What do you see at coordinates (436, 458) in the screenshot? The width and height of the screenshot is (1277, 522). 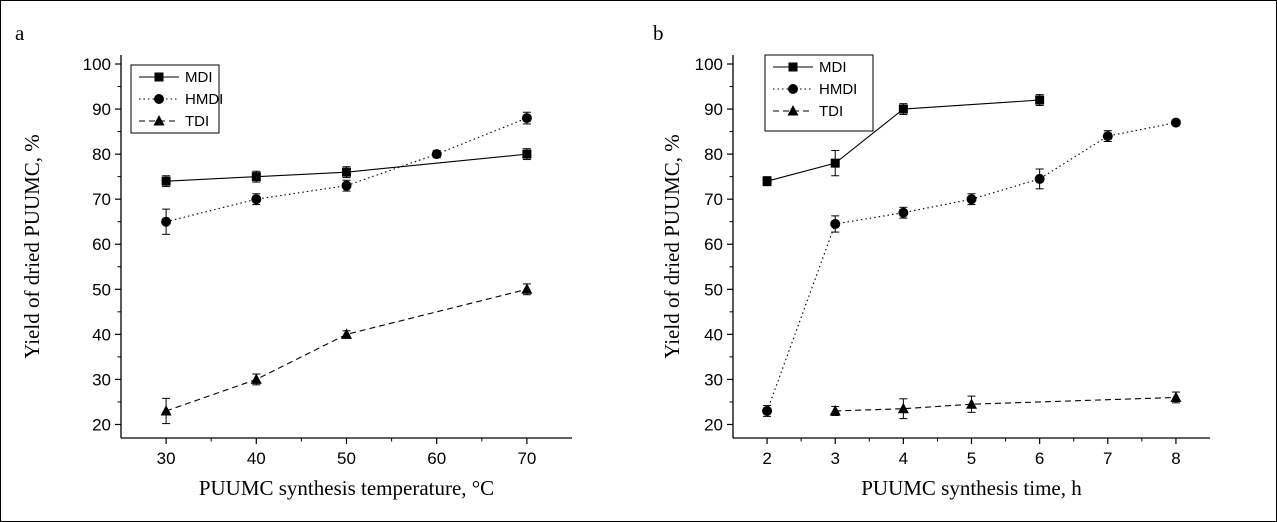 I see `x-tick-label: 60` at bounding box center [436, 458].